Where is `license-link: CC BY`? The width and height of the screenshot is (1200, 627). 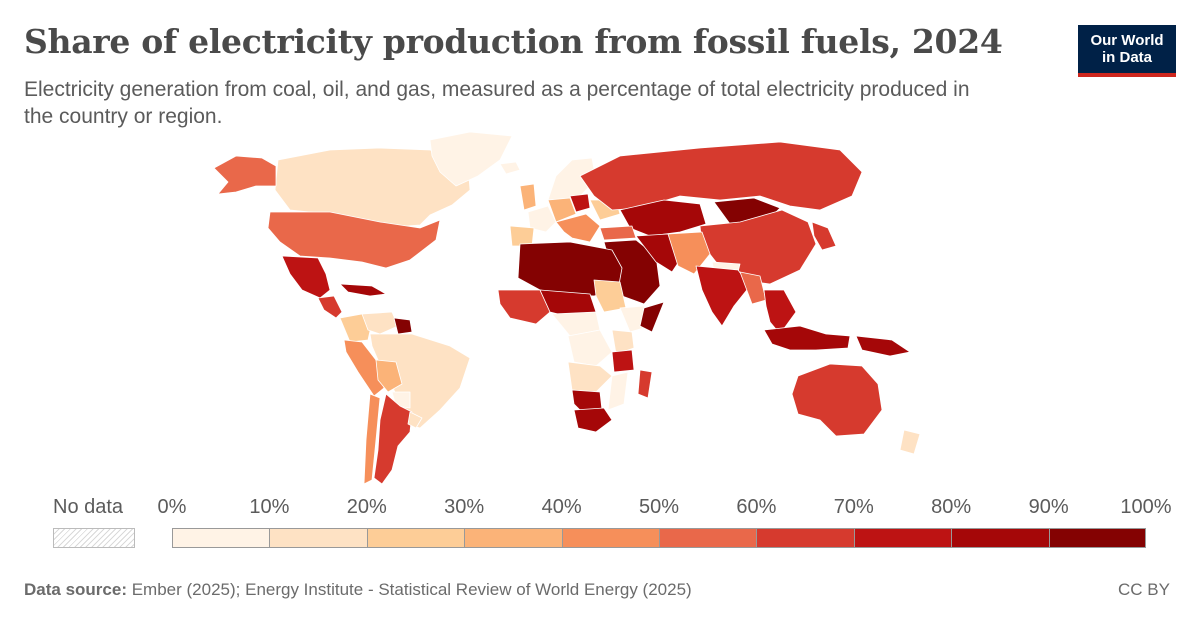
license-link: CC BY is located at coordinates (1144, 589).